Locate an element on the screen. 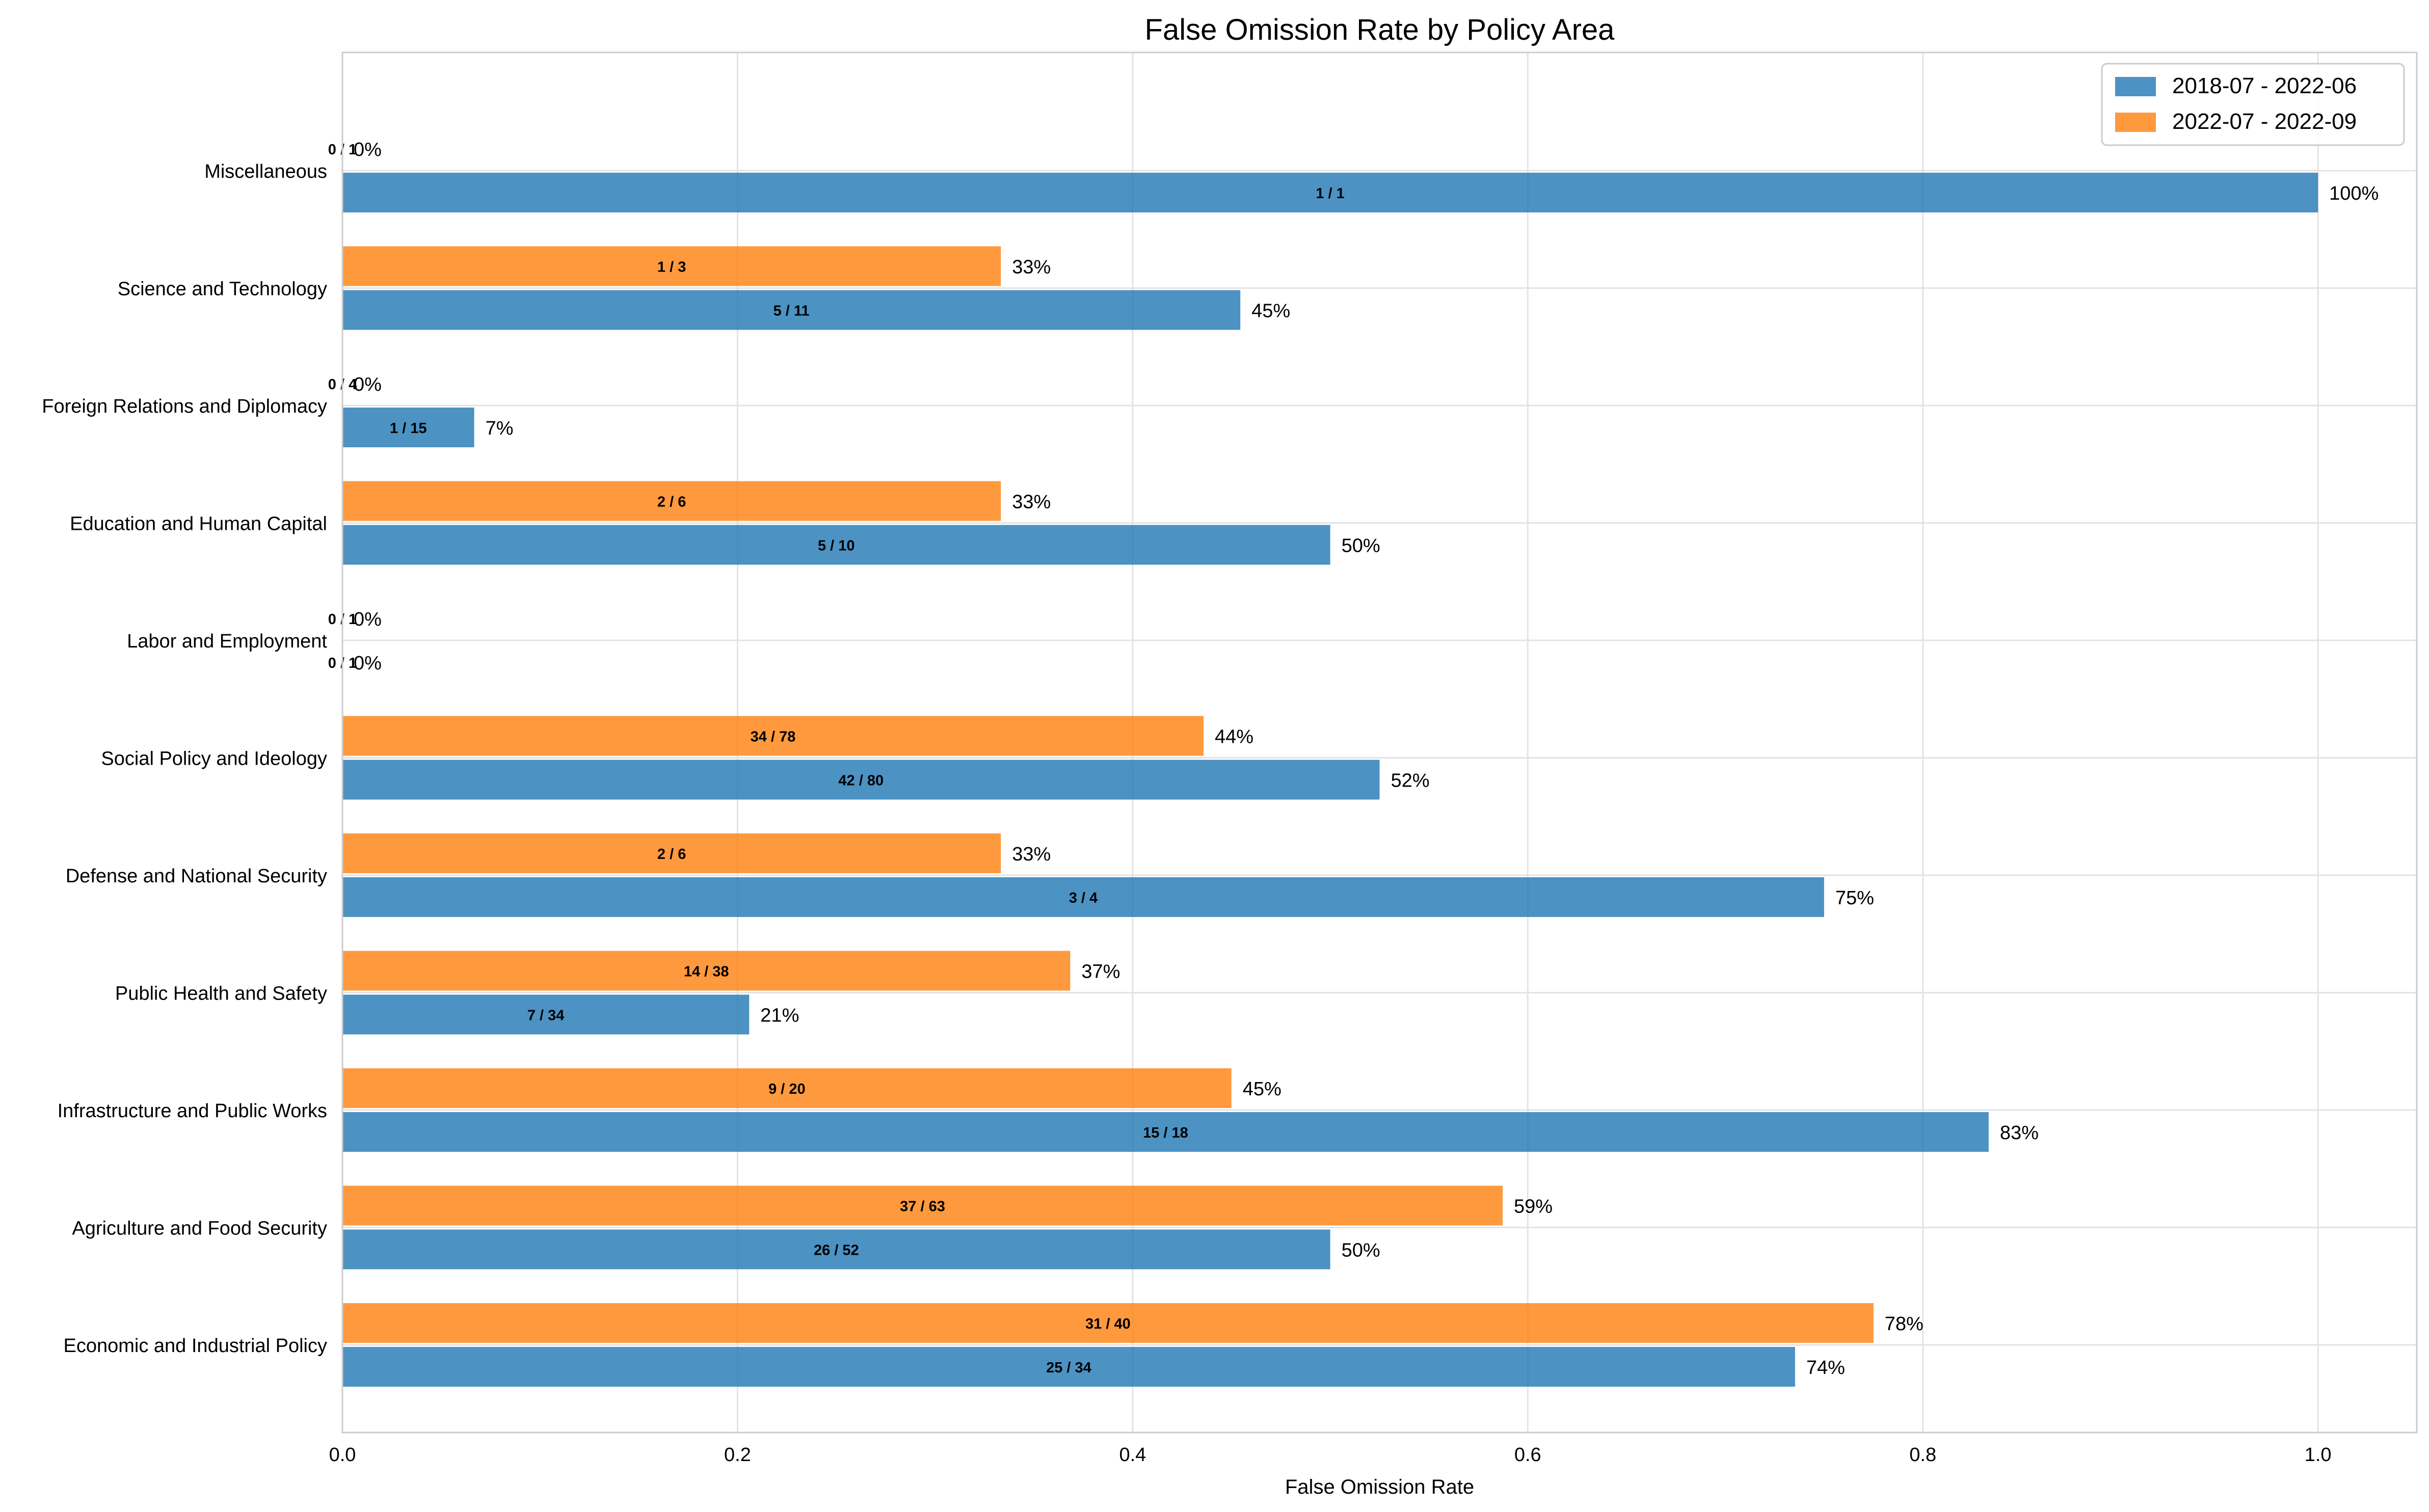 This screenshot has height=1512, width=2429. legend-box is located at coordinates (2253, 105).